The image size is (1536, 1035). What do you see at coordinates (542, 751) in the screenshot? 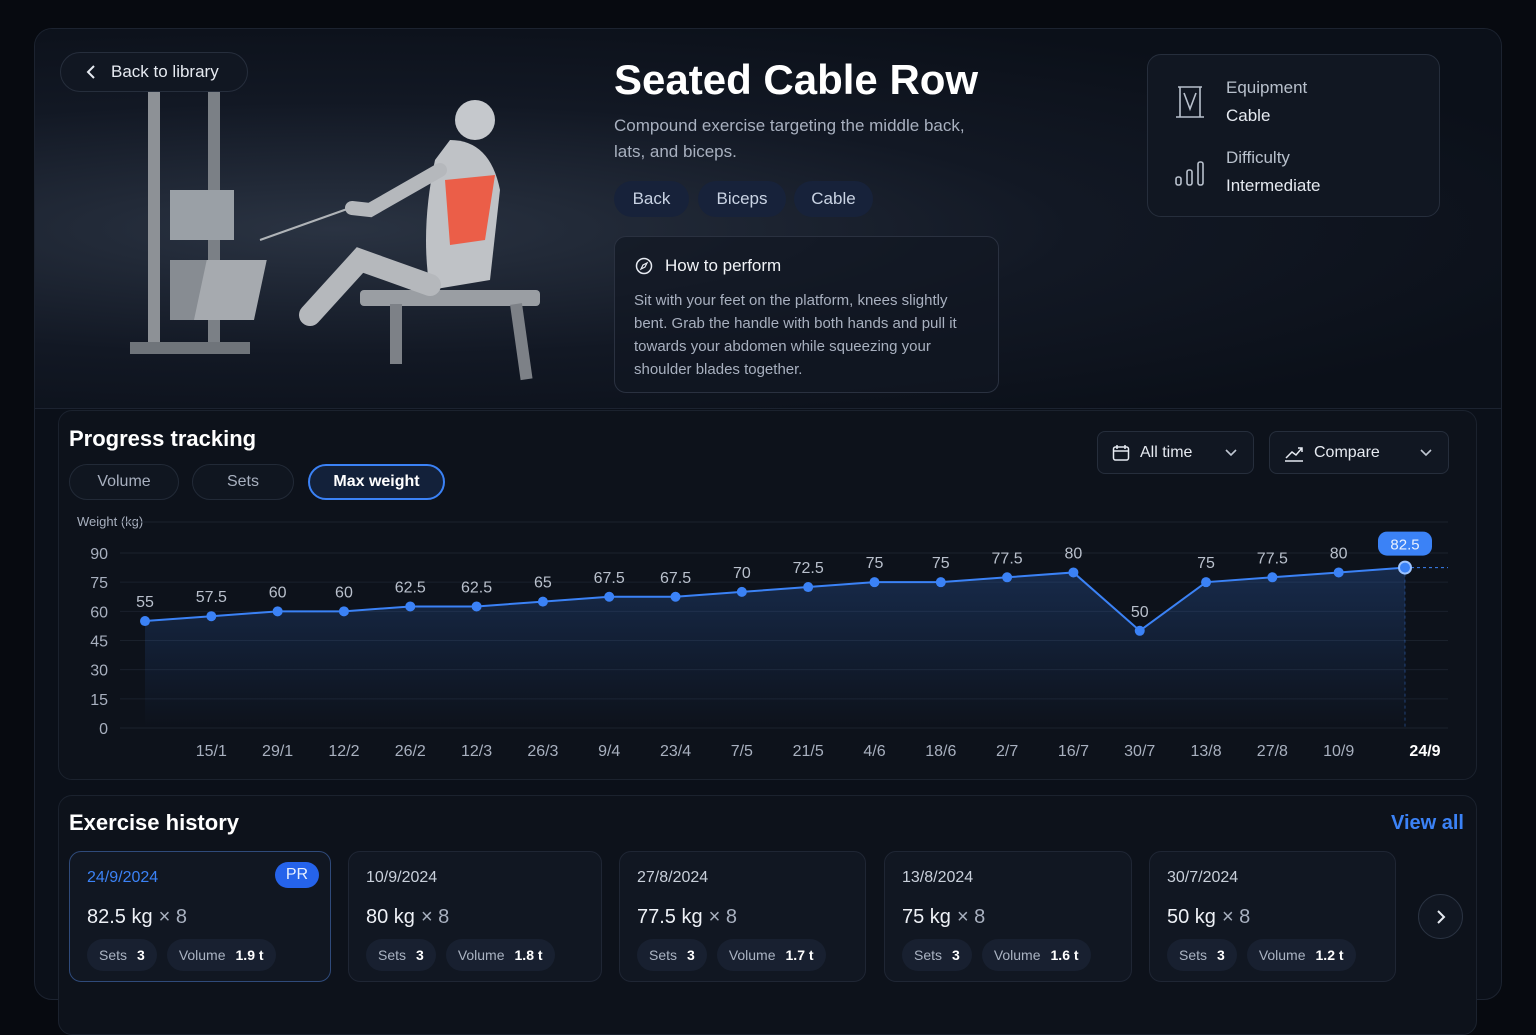
I see `x-tick-label: 26/3` at bounding box center [542, 751].